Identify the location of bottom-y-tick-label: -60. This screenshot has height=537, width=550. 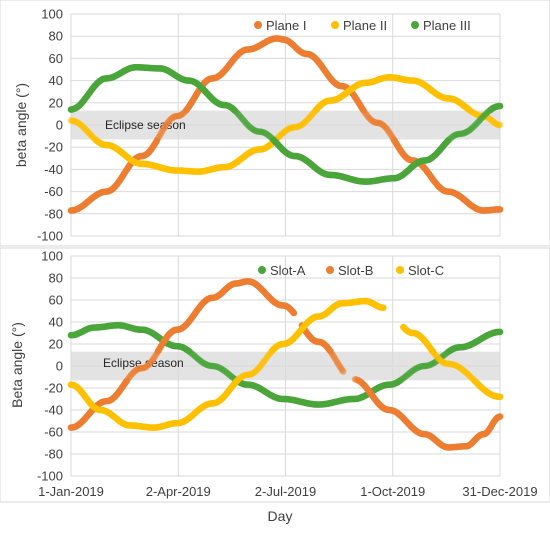
(53, 432).